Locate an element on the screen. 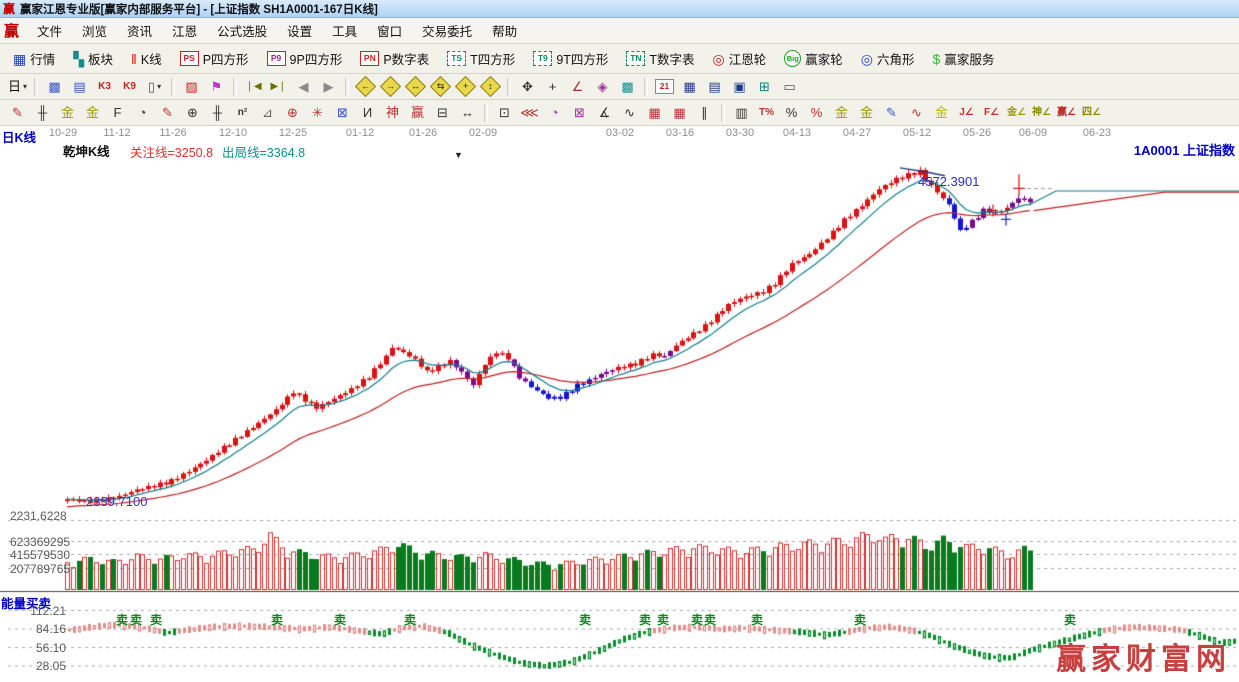 This screenshot has width=1239, height=682. n-square-button: n² is located at coordinates (242, 113).